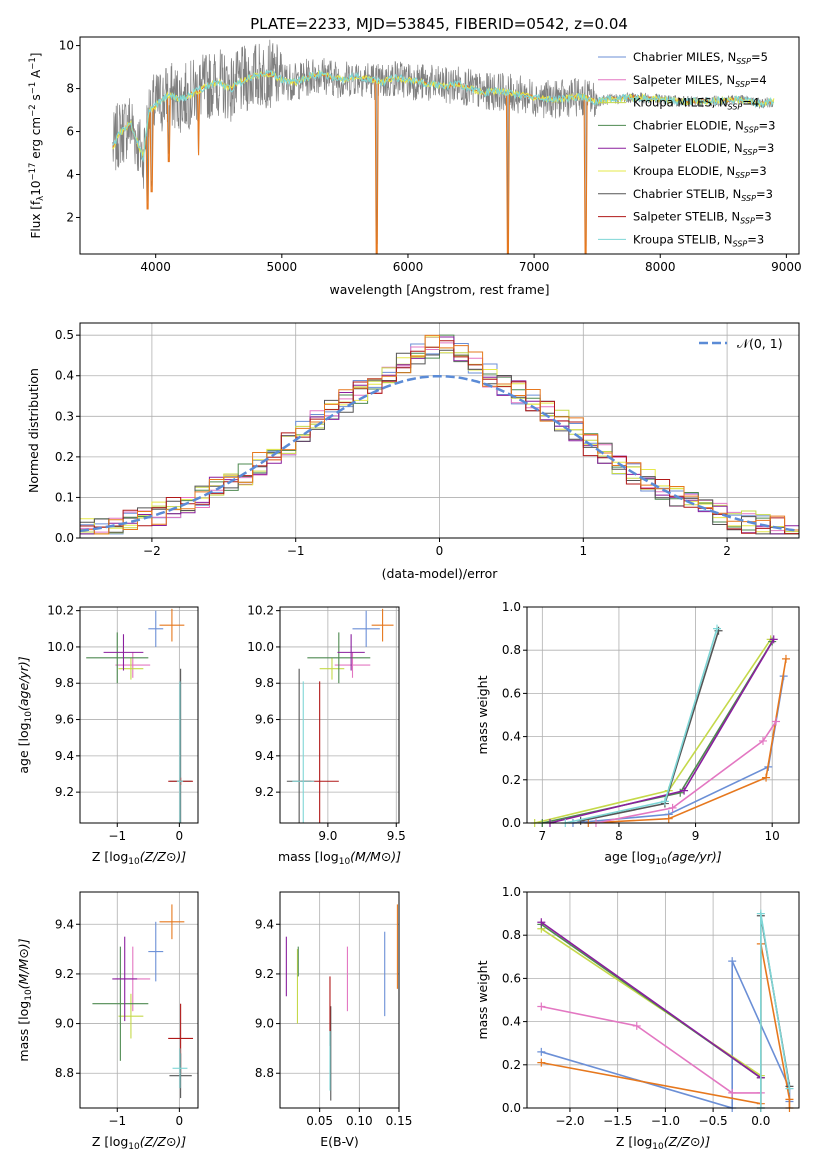 This screenshot has width=819, height=1170. What do you see at coordinates (700, 58) in the screenshot?
I see `legend-label: Chabrier MILES, NSSP=5` at bounding box center [700, 58].